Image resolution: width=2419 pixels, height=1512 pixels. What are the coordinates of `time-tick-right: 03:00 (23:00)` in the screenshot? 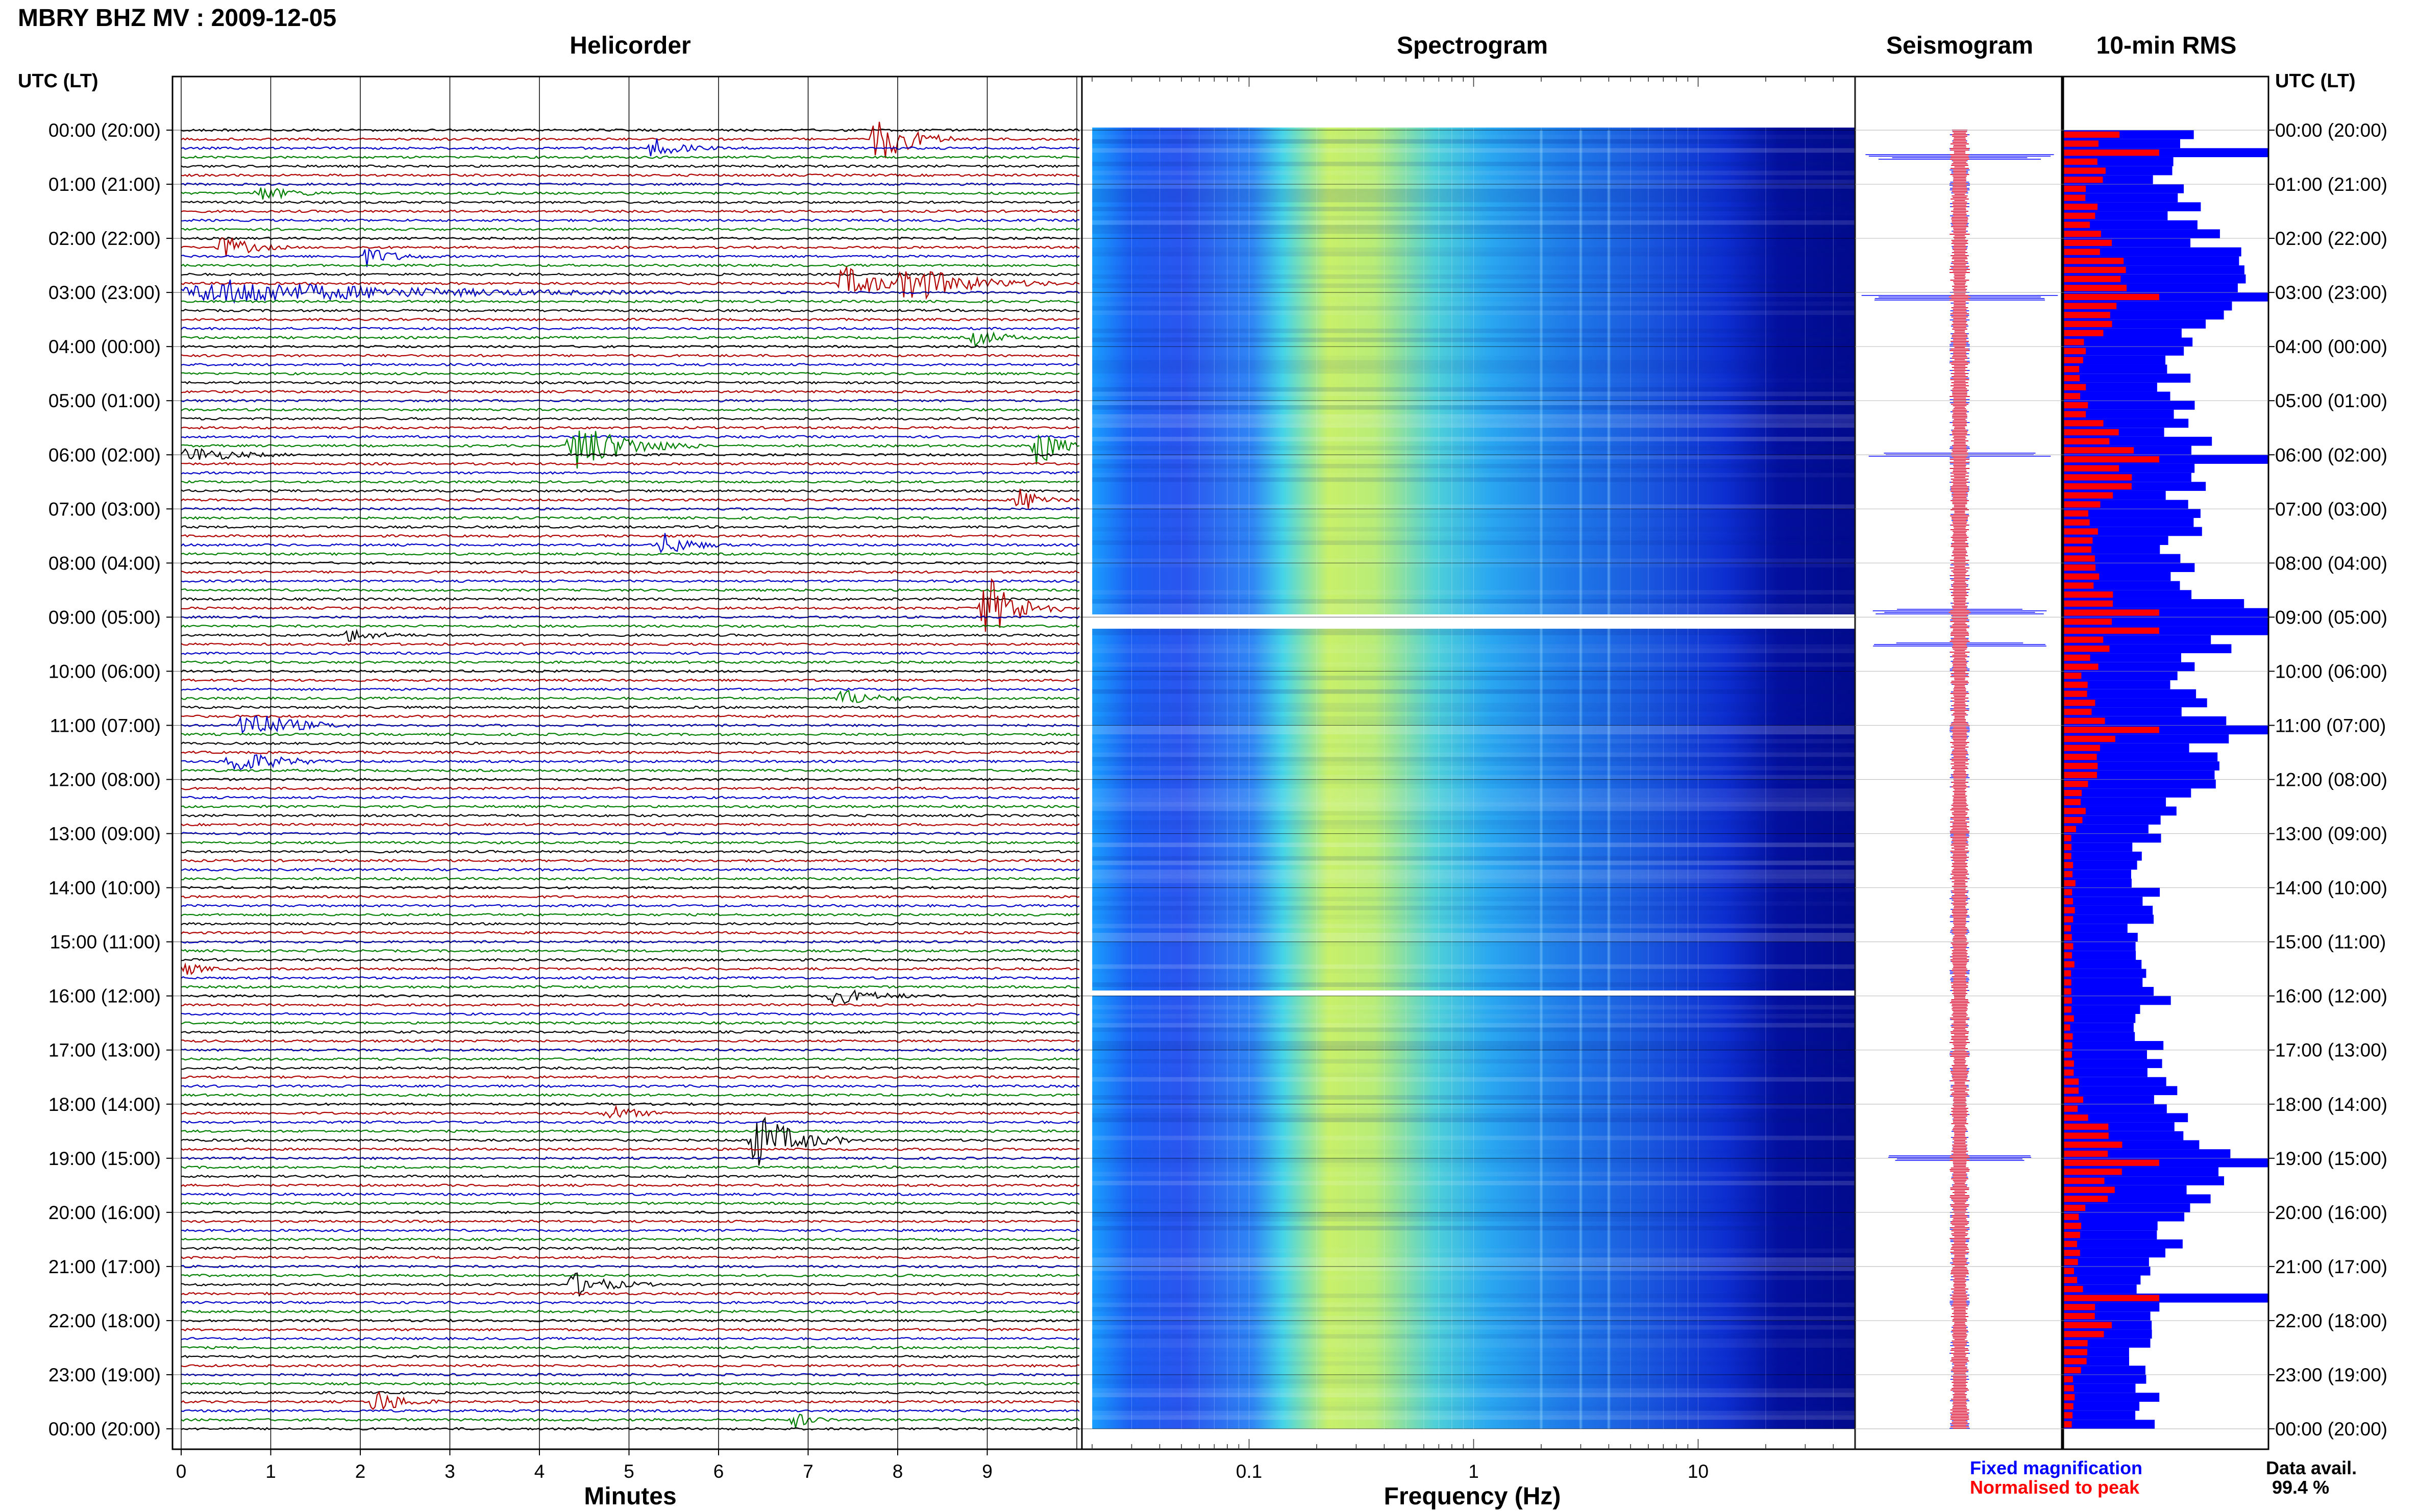 It's located at (2331, 292).